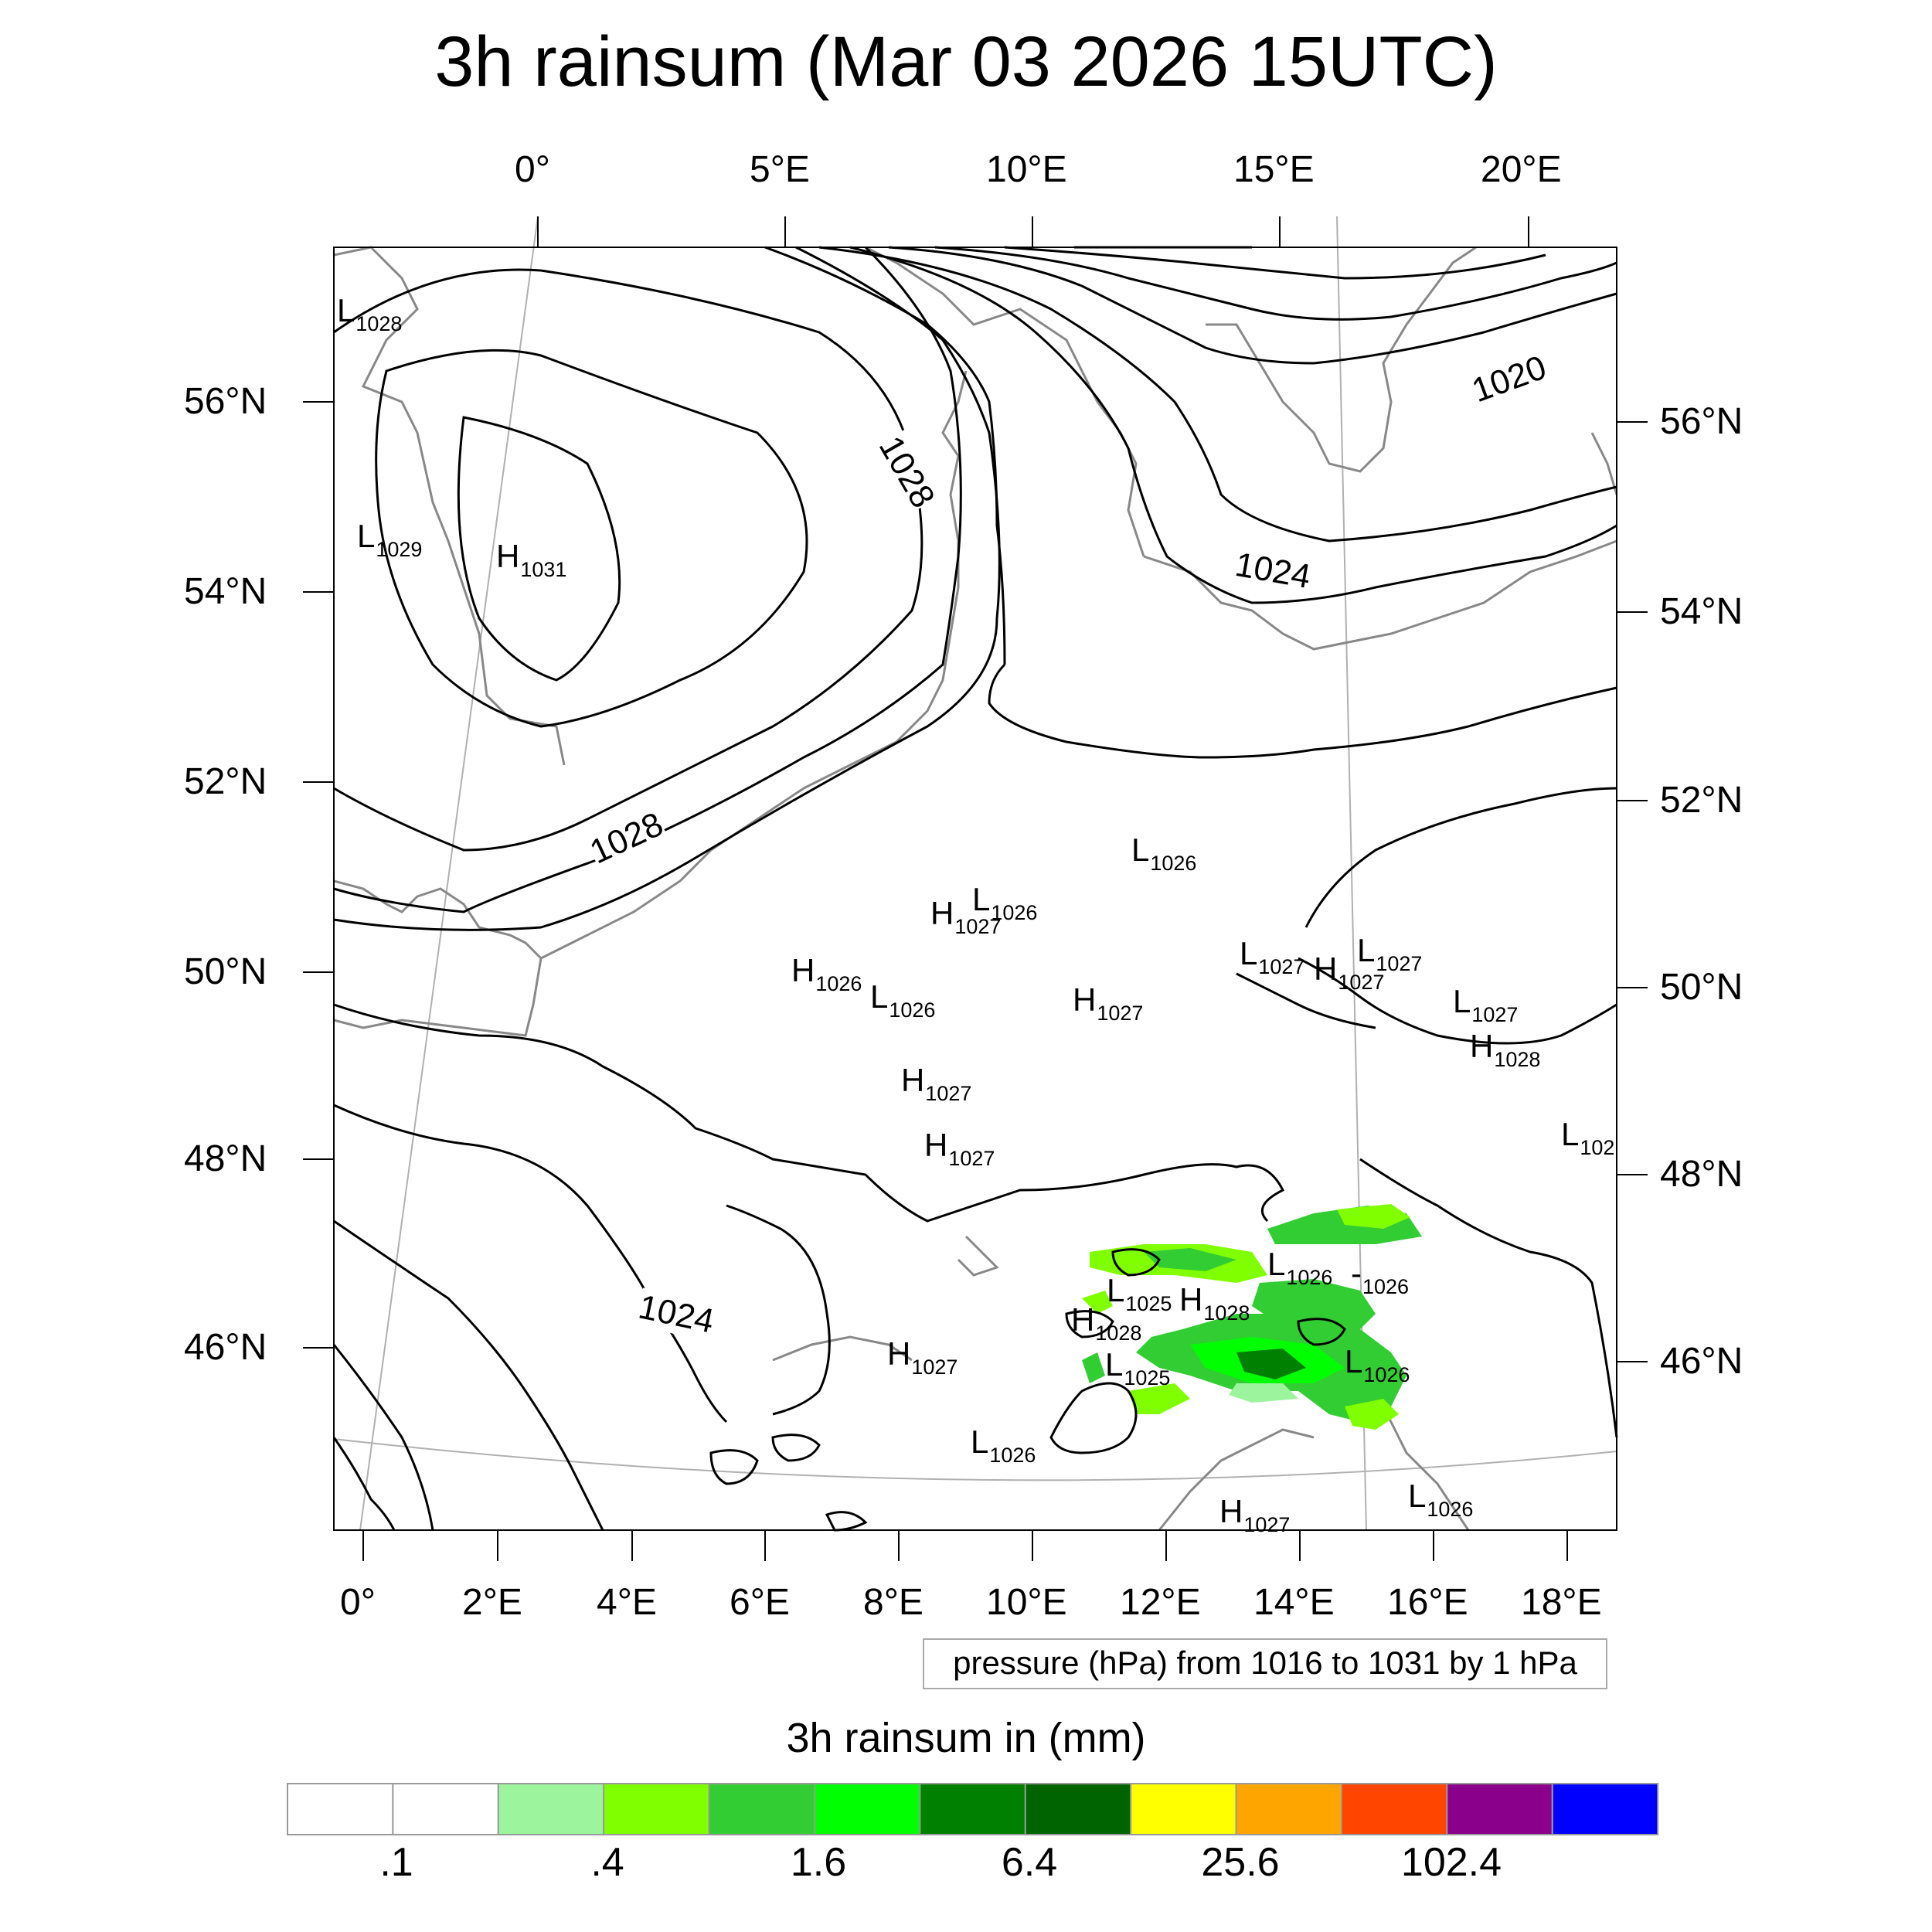 Image resolution: width=1932 pixels, height=1932 pixels. Describe the element at coordinates (492, 1602) in the screenshot. I see `bottom-lon-label: 2°E` at that location.